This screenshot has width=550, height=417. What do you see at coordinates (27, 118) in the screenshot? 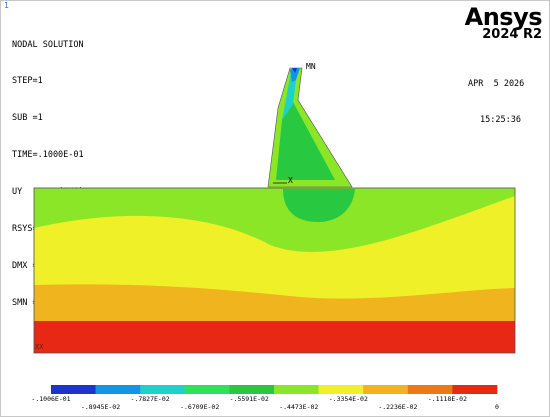
I see `info-substep: SUB =1` at bounding box center [27, 118].